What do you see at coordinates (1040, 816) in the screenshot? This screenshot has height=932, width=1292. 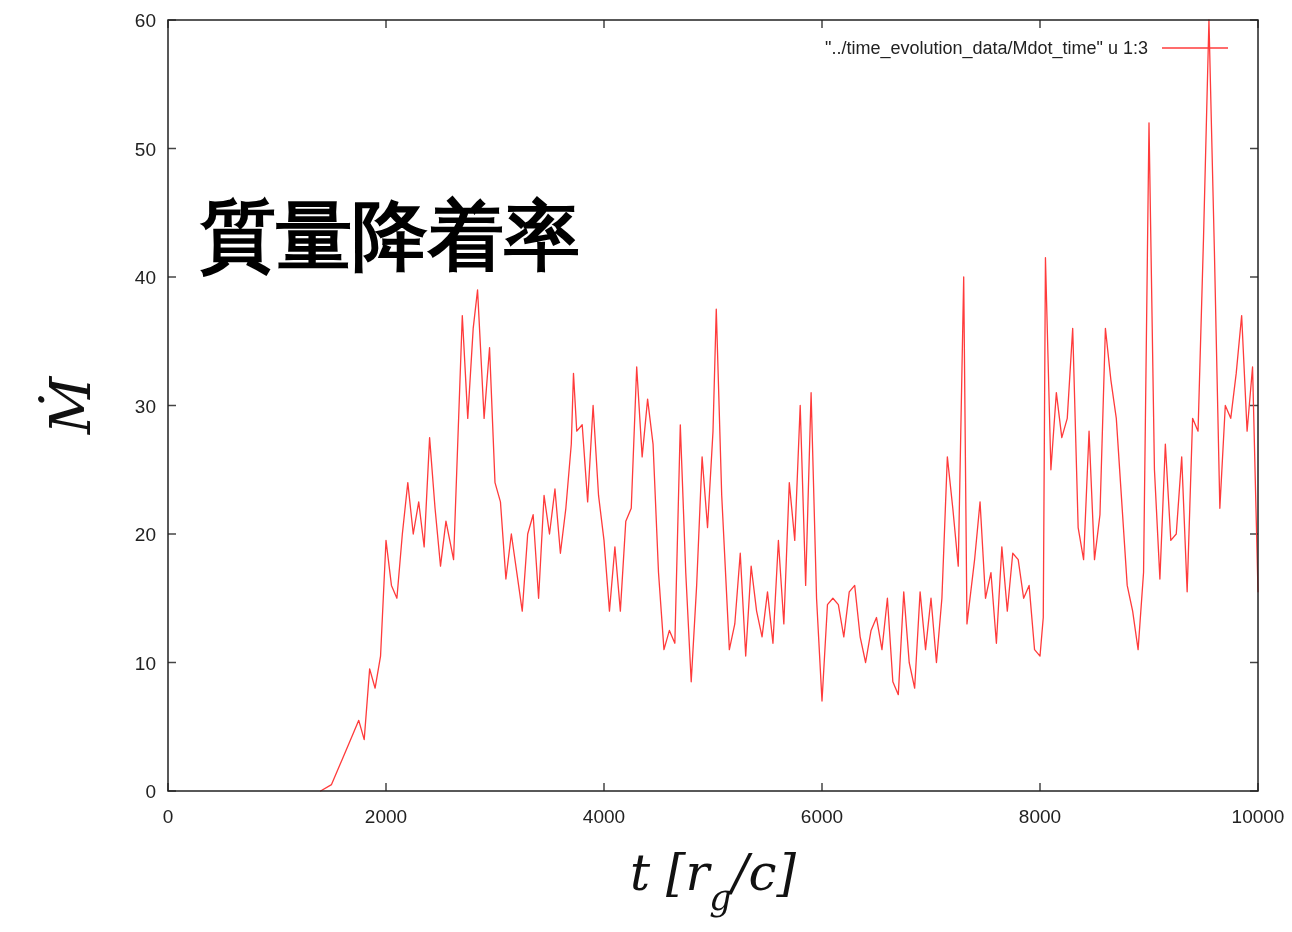 I see `x-tick-label: 8000` at bounding box center [1040, 816].